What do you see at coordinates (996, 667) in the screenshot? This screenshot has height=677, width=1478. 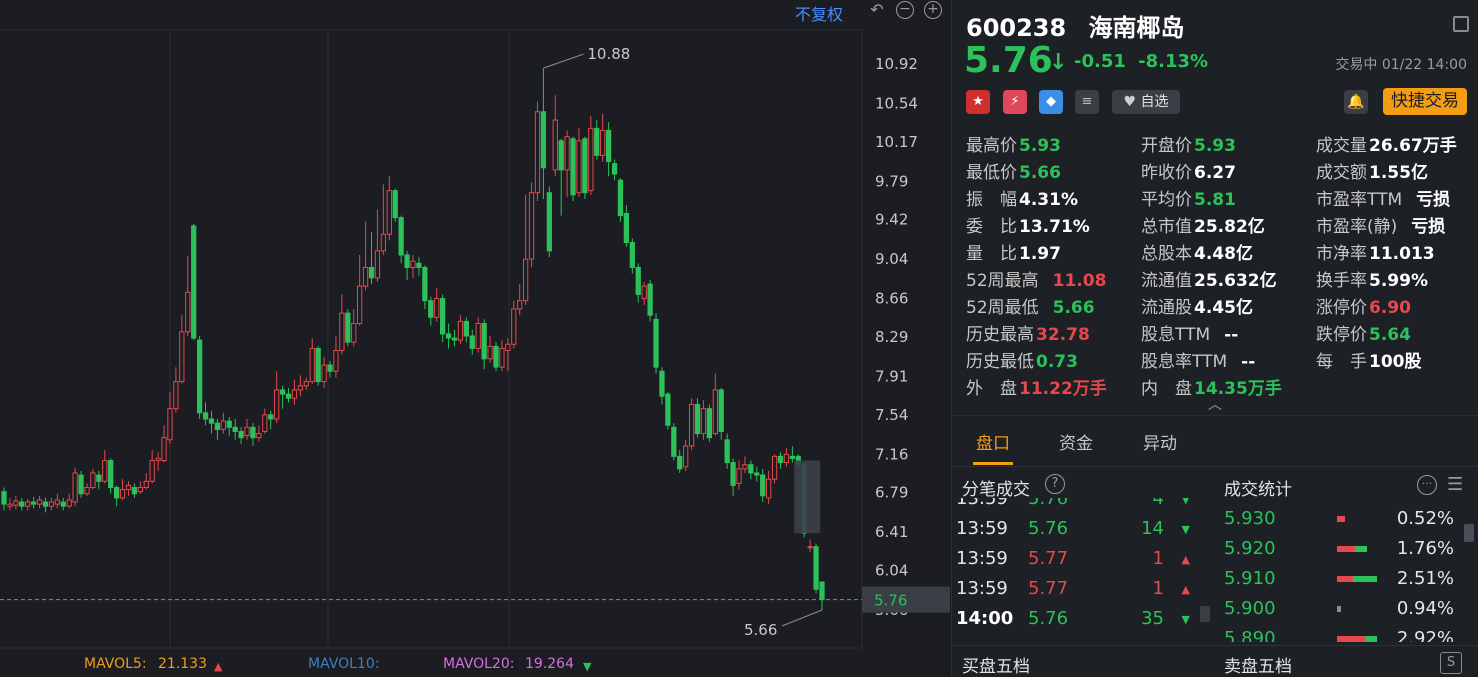 I see `buy5-title: 买盘五档` at bounding box center [996, 667].